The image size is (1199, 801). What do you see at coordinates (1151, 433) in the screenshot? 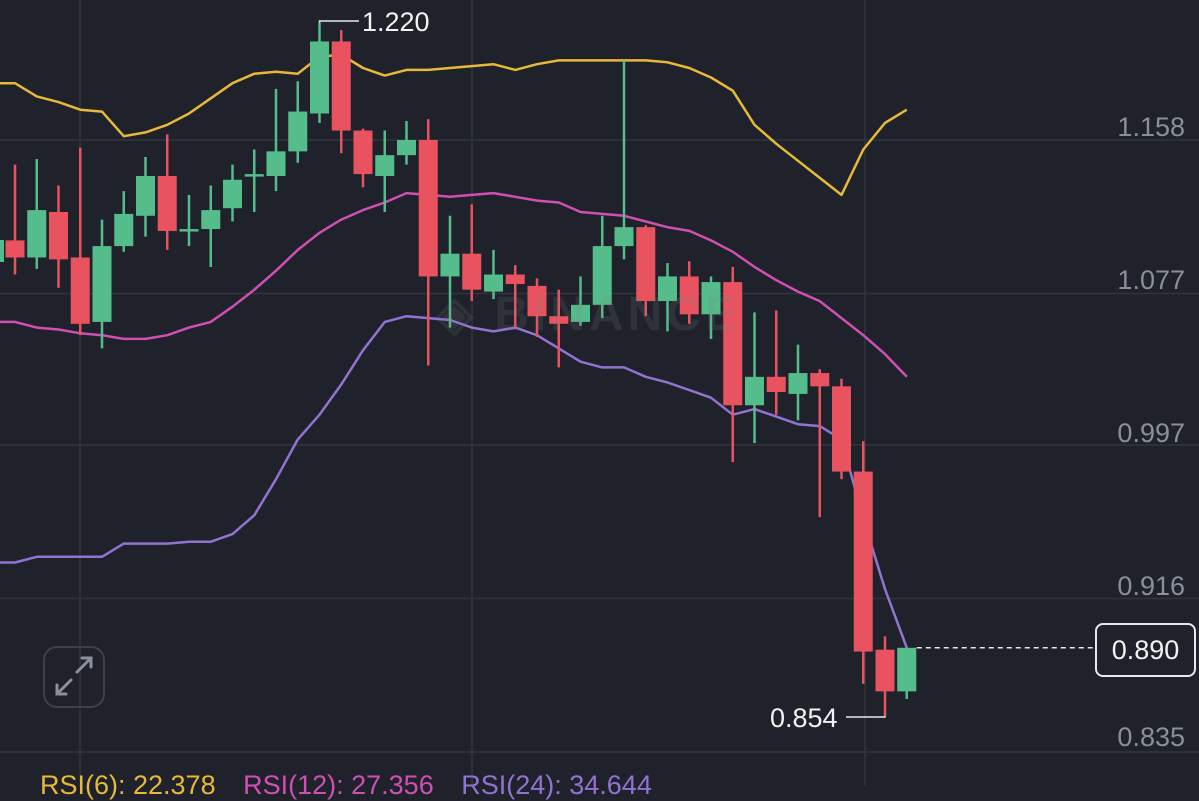
I see `y-tick-label: 0.997` at bounding box center [1151, 433].